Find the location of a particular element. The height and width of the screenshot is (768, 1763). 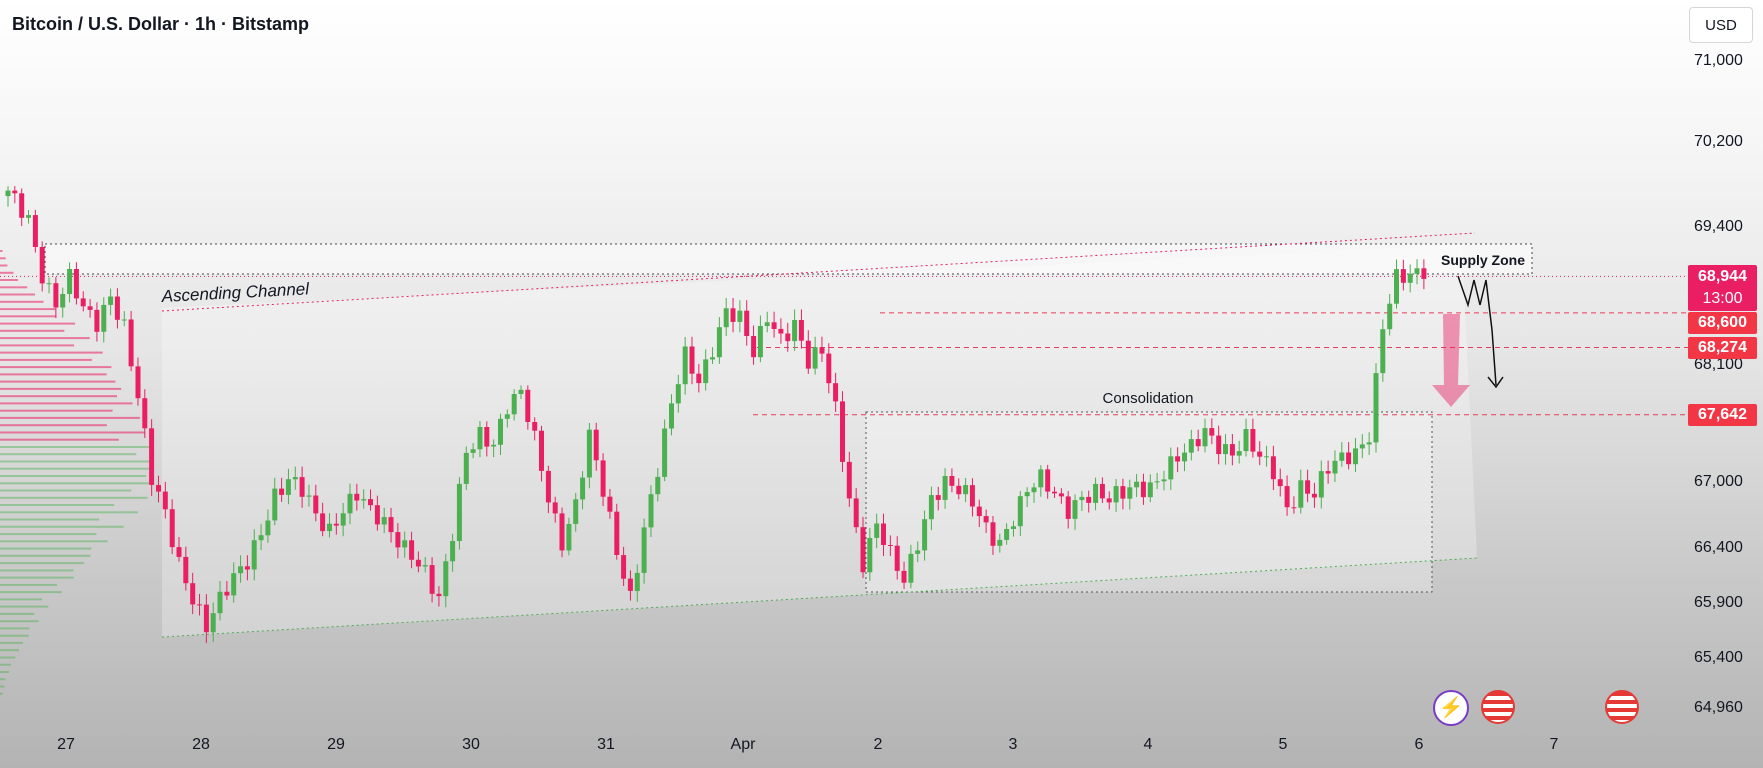

us-flag-event-icon is located at coordinates (1498, 707).